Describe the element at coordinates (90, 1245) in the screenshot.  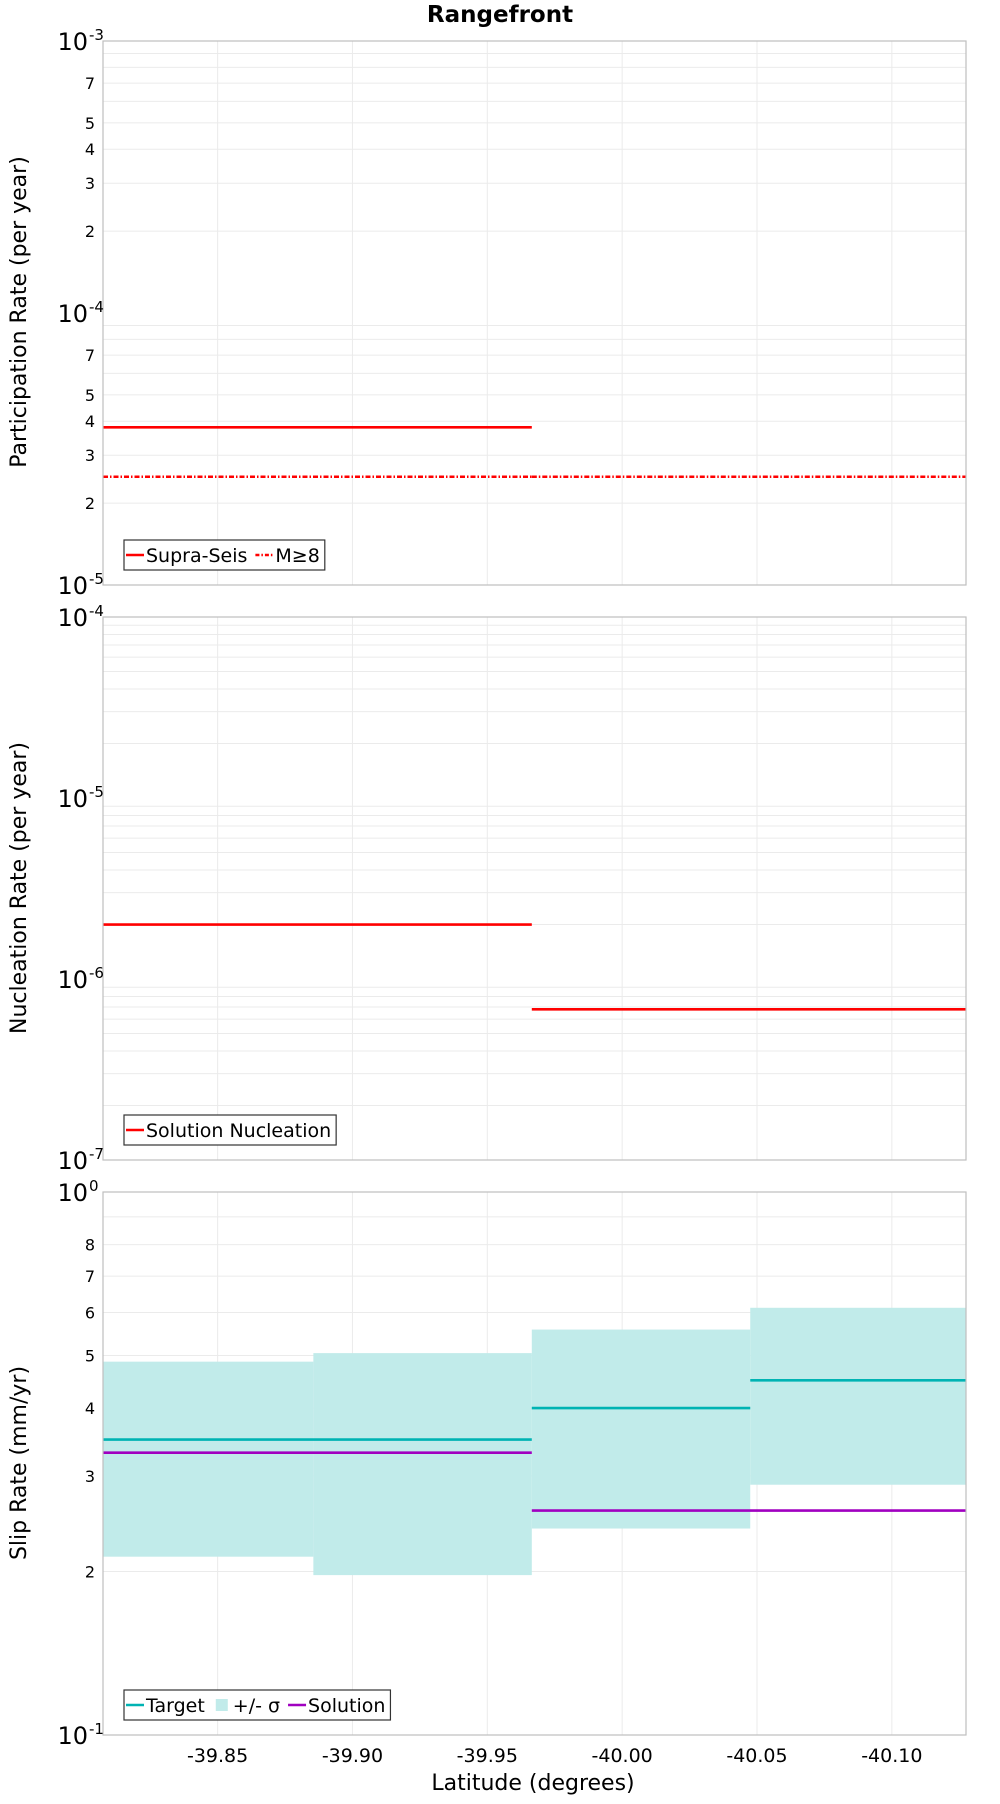
I see `y-tick-label: 8` at that location.